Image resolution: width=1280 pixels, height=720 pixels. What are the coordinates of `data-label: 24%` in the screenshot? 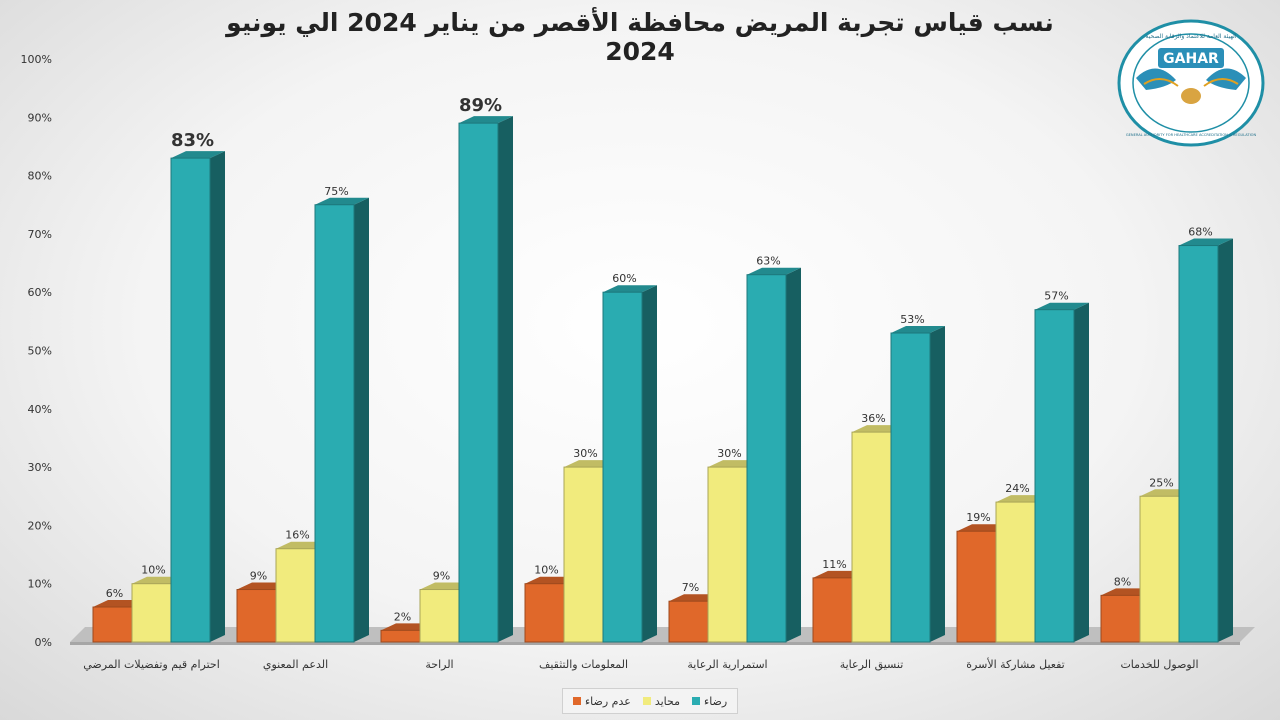 It's located at (1017, 488).